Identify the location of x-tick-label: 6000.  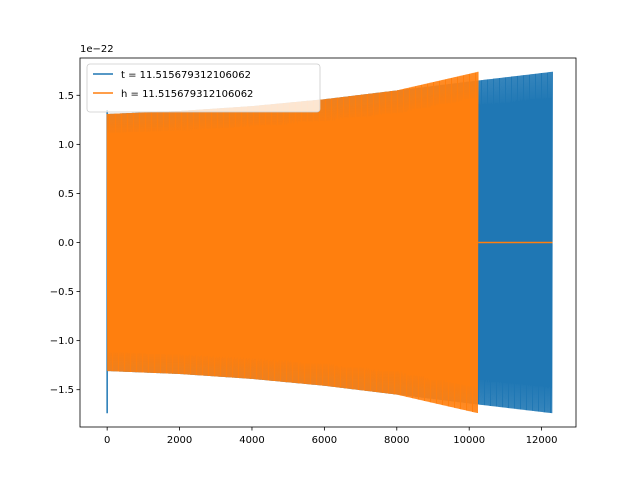
(324, 440).